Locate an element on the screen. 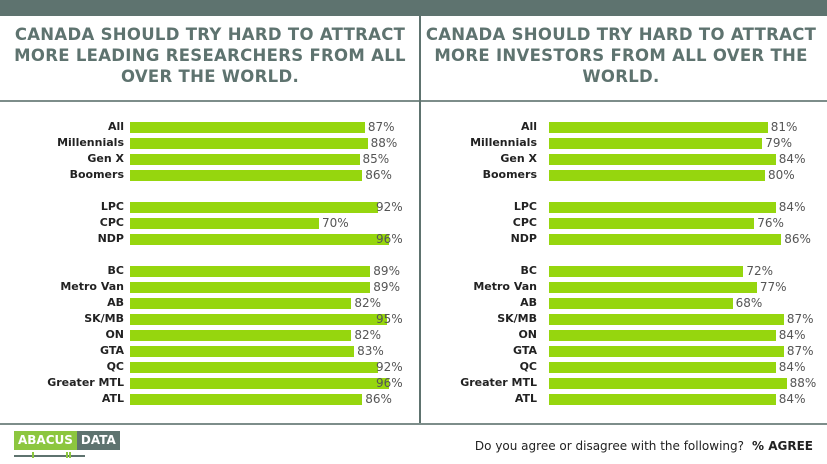  data-label: 72% is located at coordinates (760, 271).